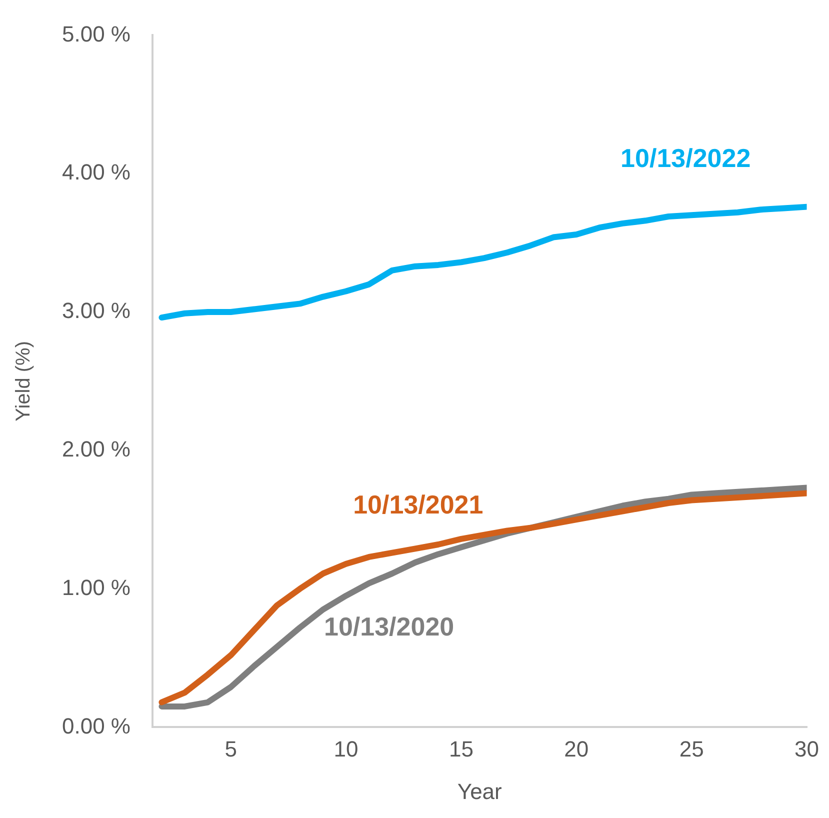  I want to click on y-tick-label: 2.00 %, so click(96, 449).